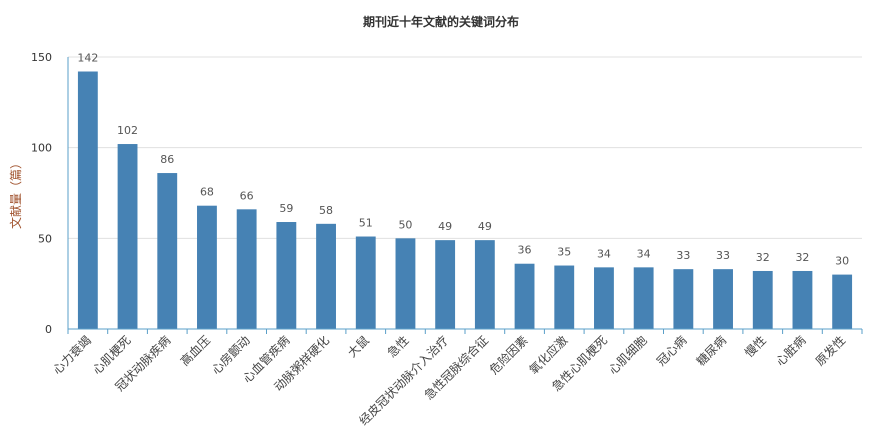  Describe the element at coordinates (366, 223) in the screenshot. I see `data-label: 51` at that location.